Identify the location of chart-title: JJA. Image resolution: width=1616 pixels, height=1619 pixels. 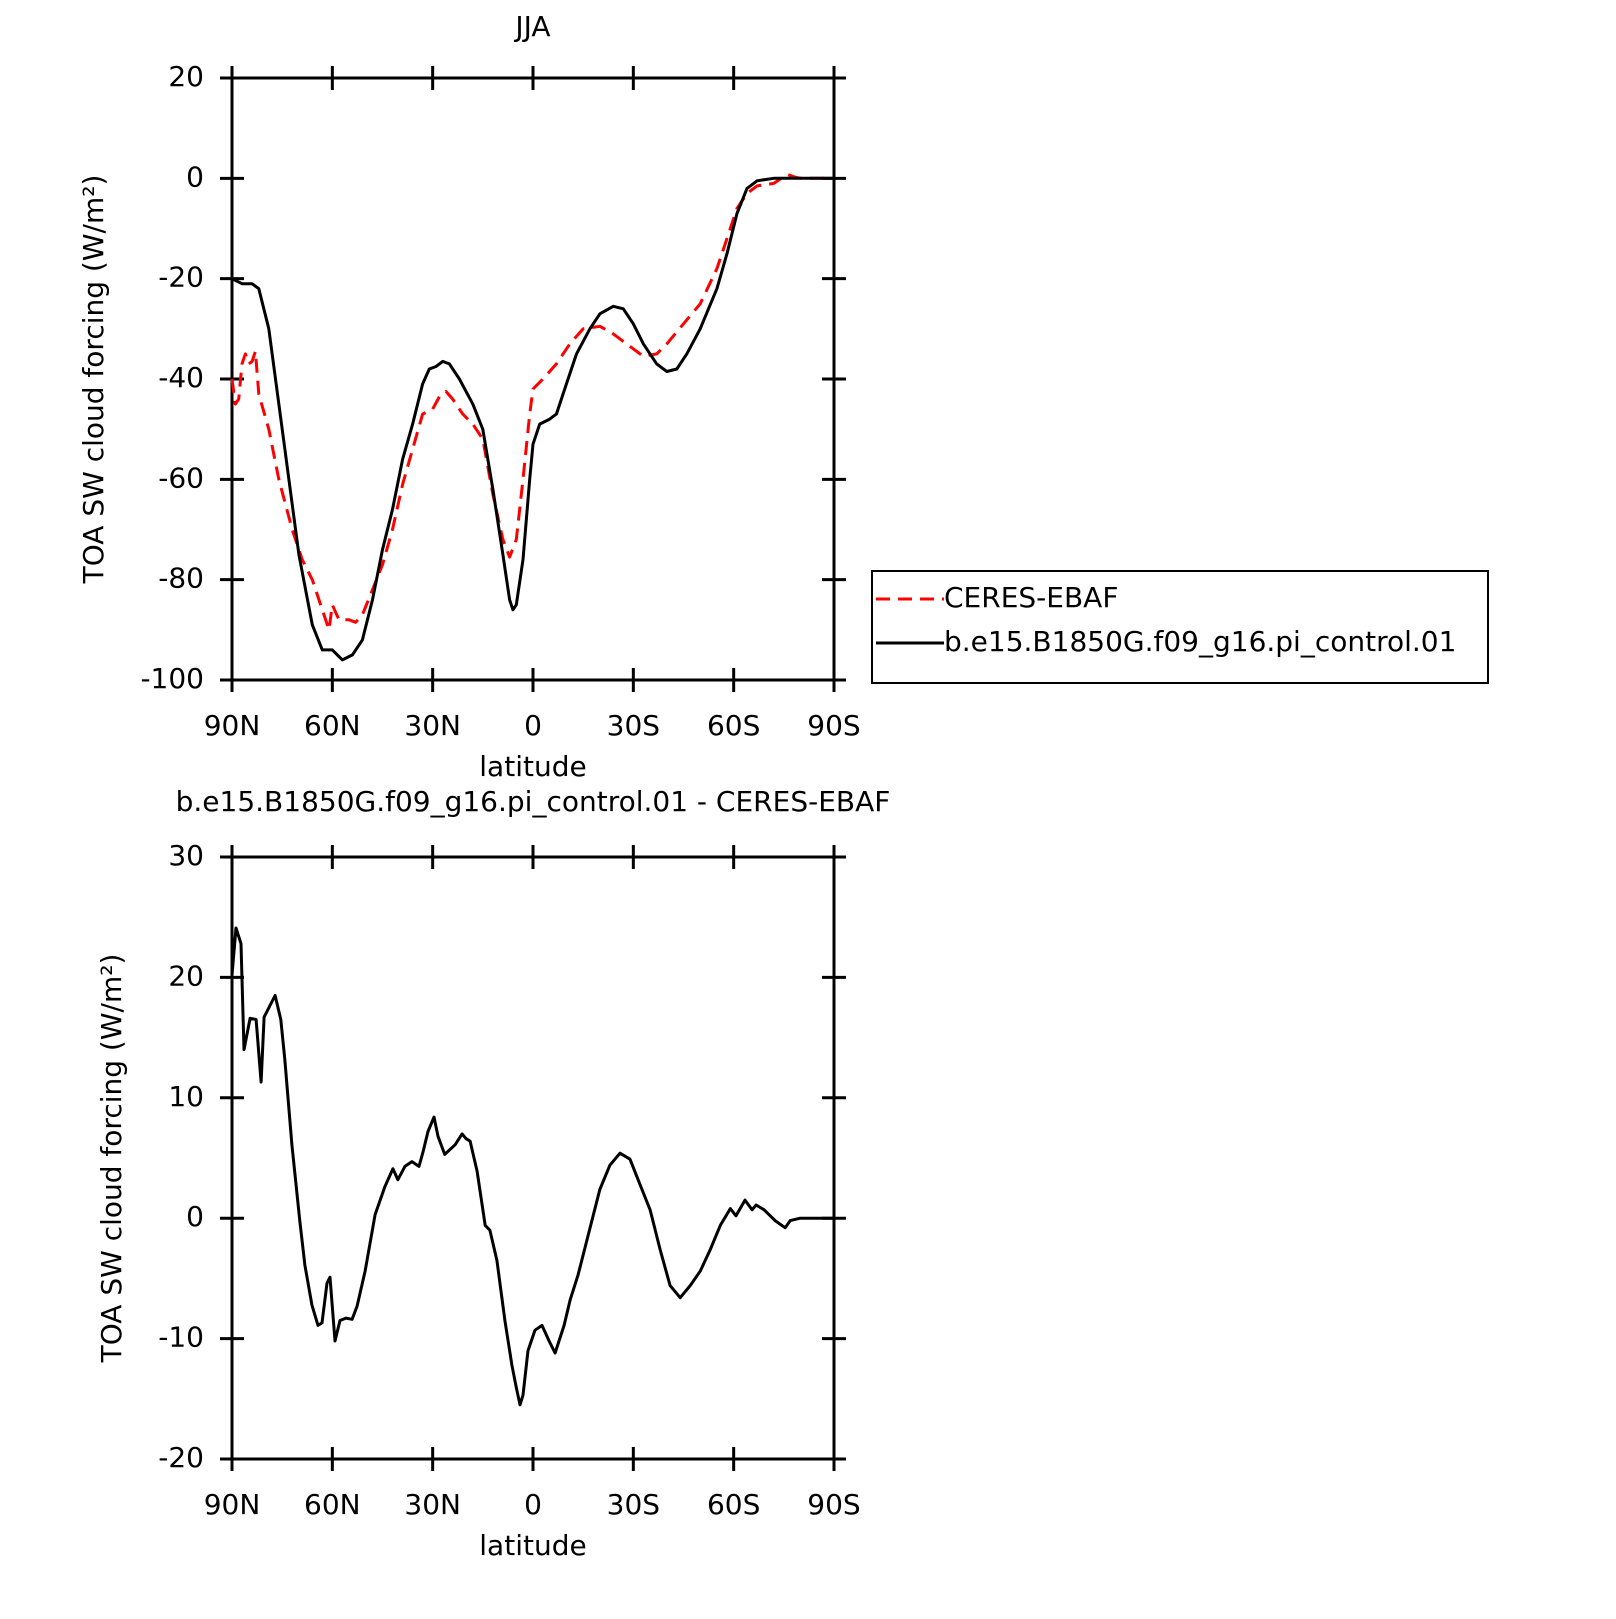
(531, 26).